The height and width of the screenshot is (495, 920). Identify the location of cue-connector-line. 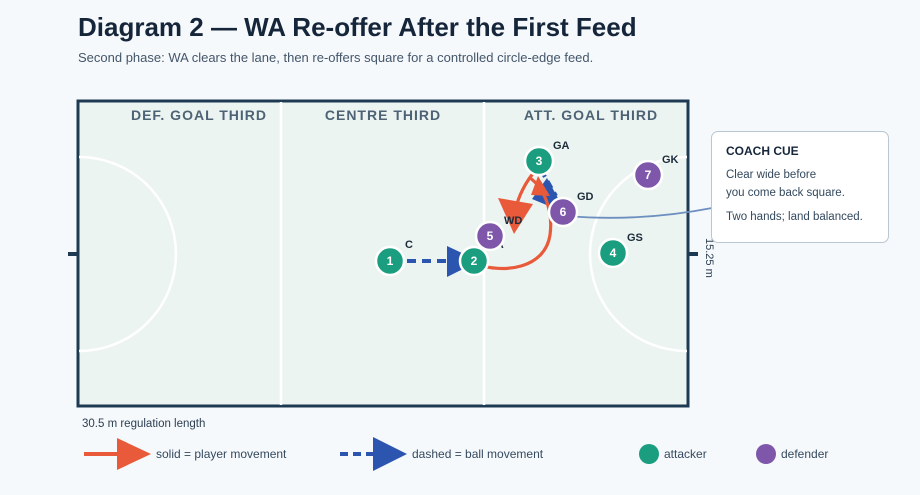
(639, 213).